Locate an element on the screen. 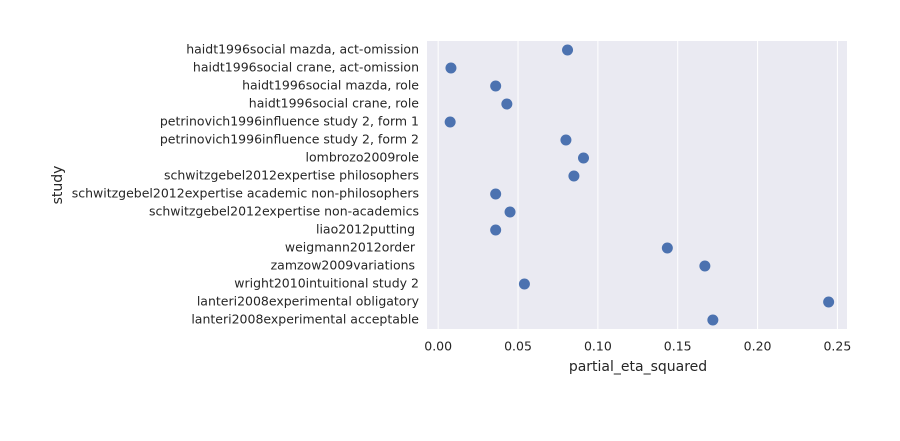 Image resolution: width=900 pixels, height=441 pixels. y-tick-label: haidt1996social crane, act-omission is located at coordinates (306, 67).